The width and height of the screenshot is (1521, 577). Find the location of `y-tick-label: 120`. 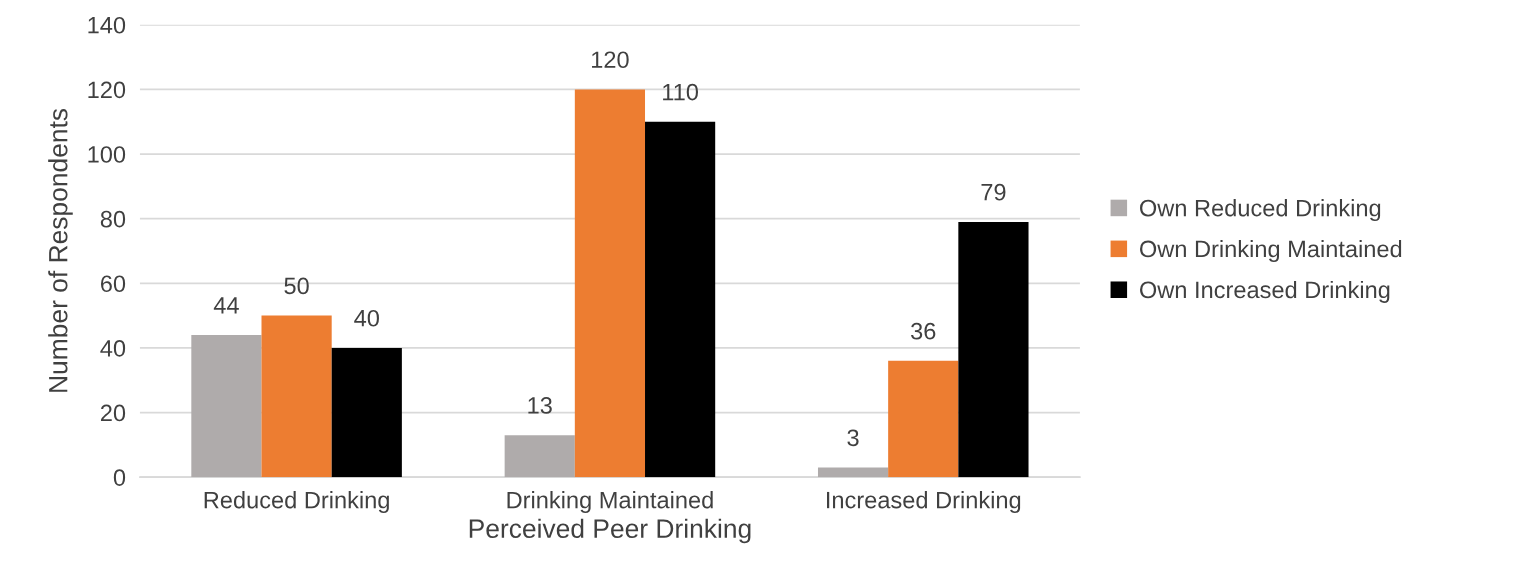

y-tick-label: 120 is located at coordinates (107, 90).